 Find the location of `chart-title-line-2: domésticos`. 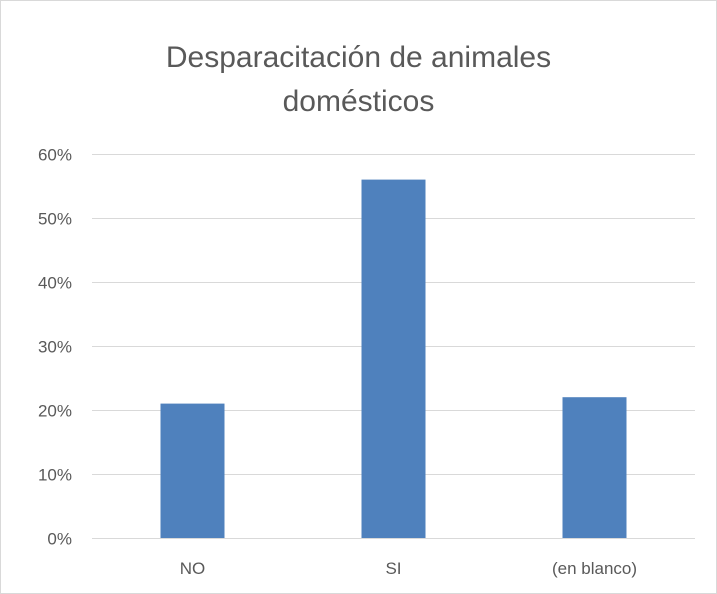

chart-title-line-2: domésticos is located at coordinates (358, 101).